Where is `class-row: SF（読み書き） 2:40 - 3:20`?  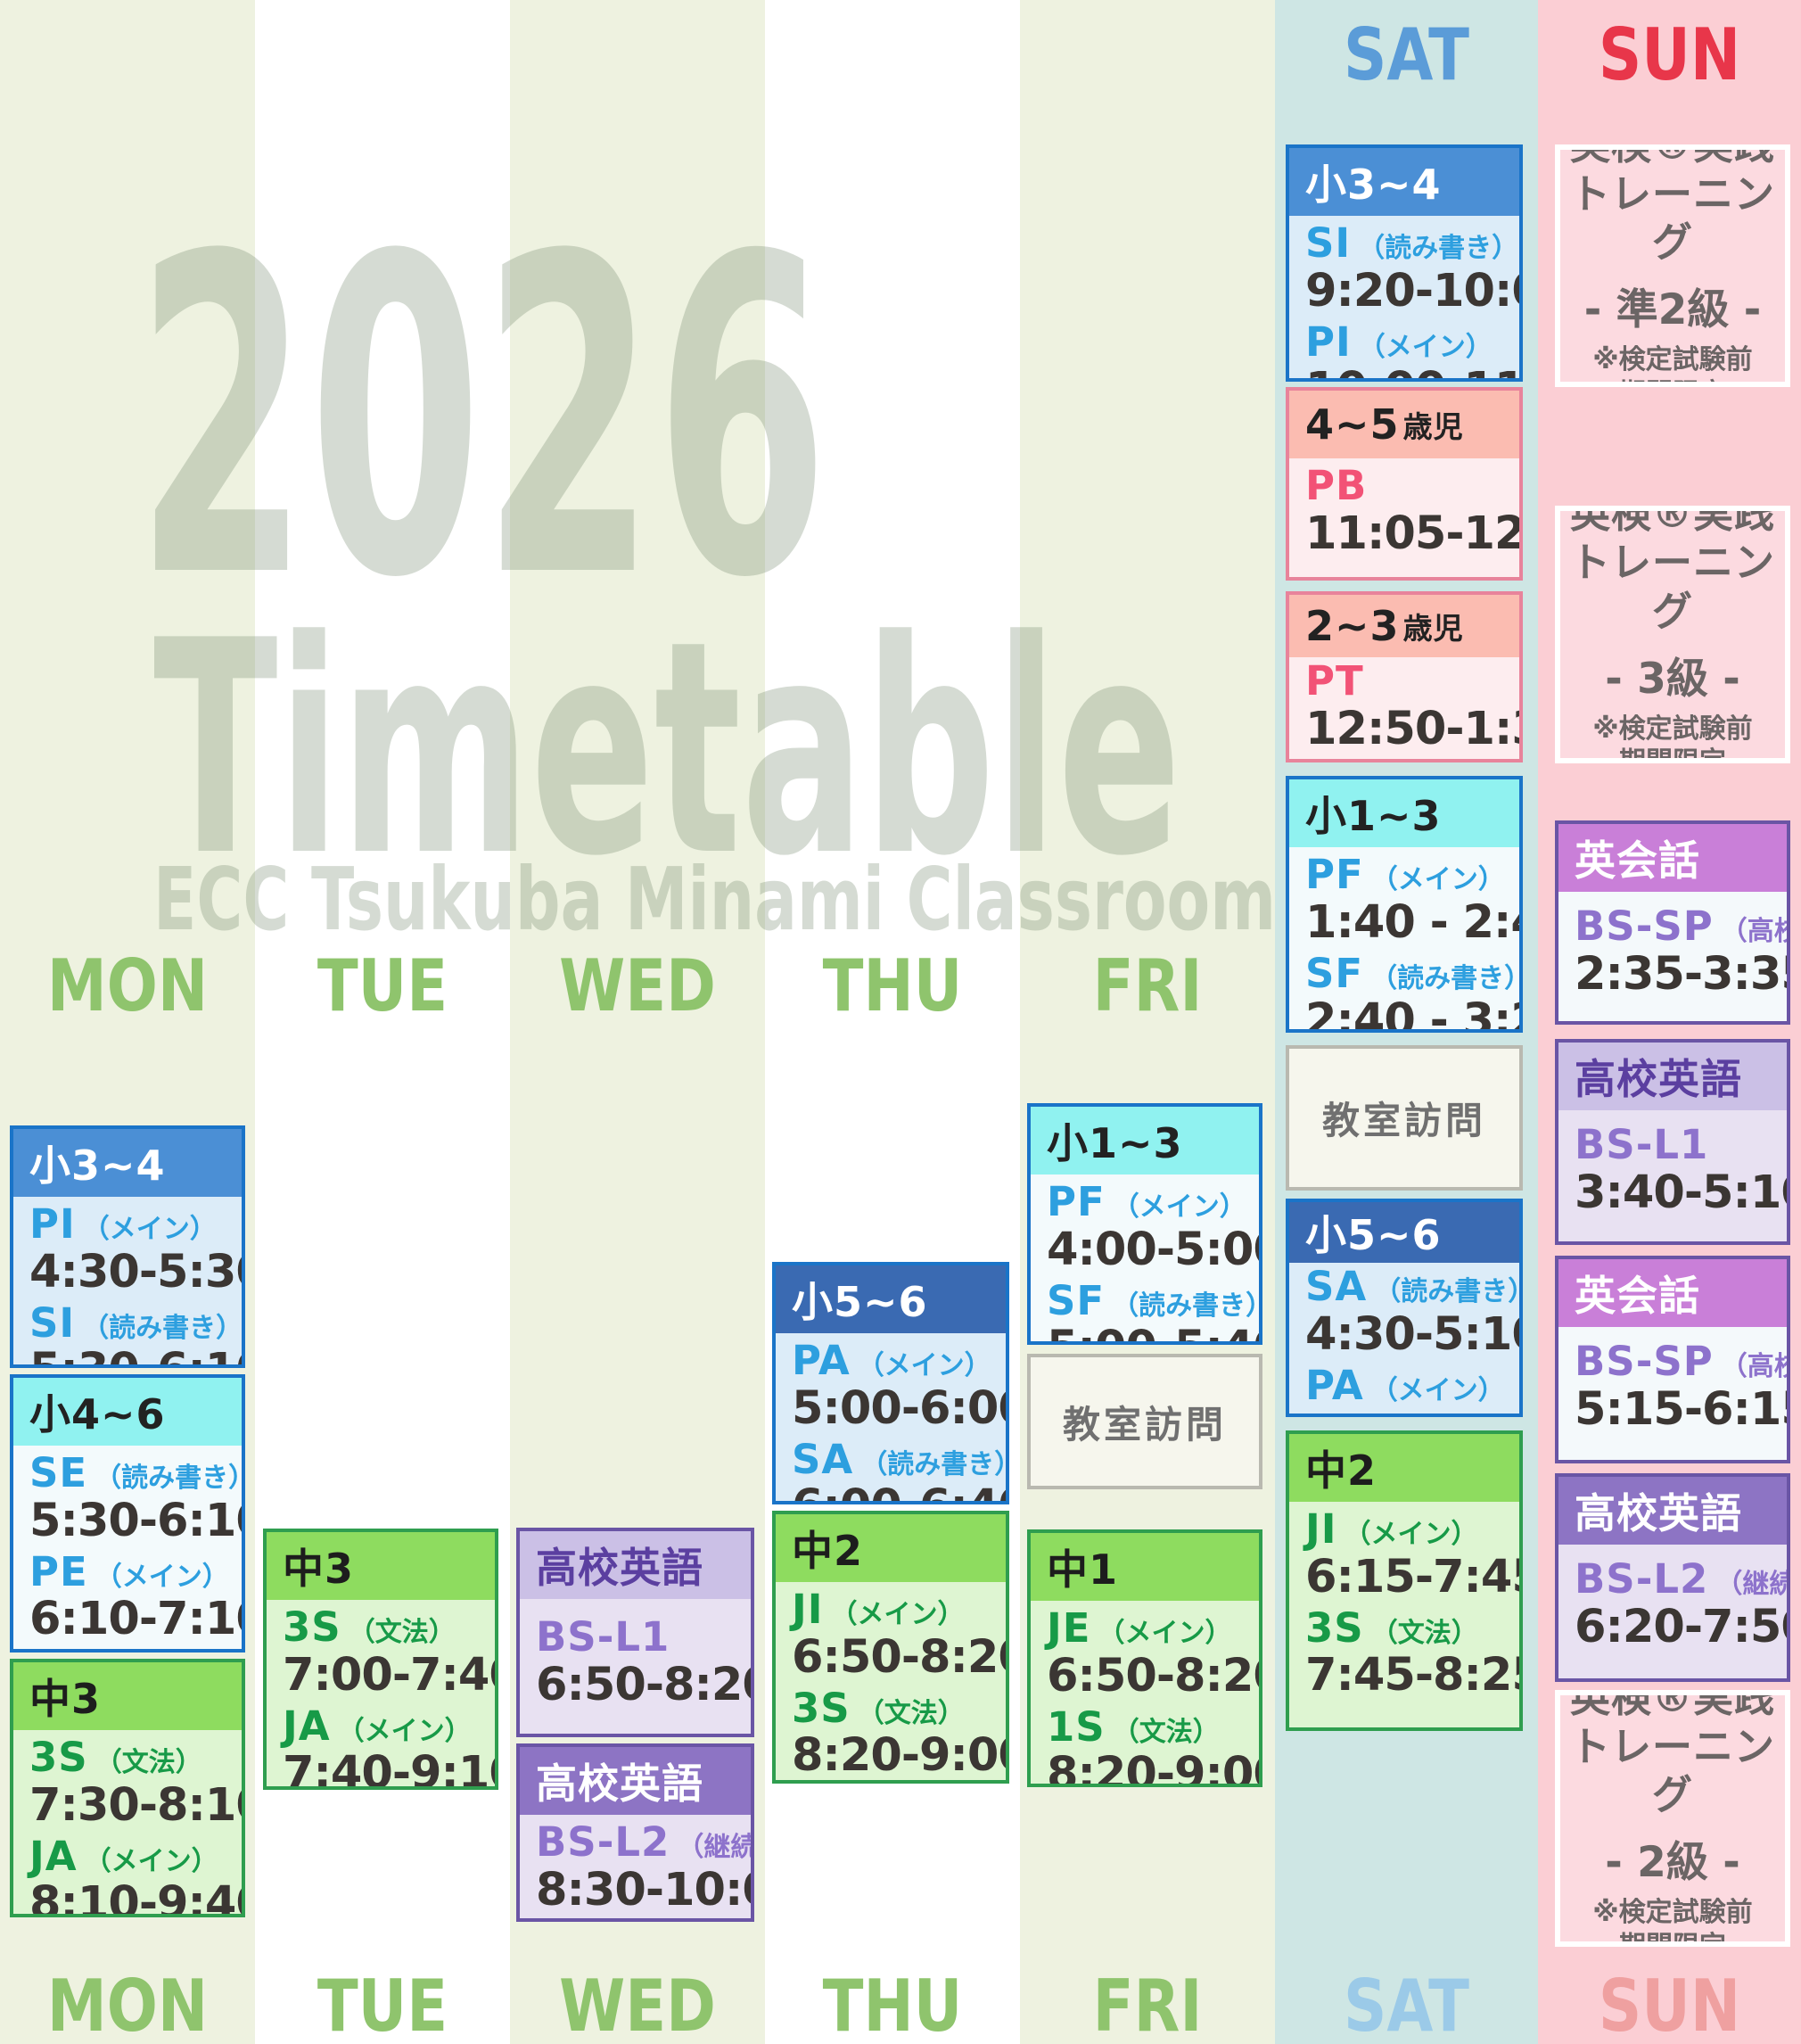
class-row: SF（読み書き） 2:40 - 3:20 is located at coordinates (1412, 992).